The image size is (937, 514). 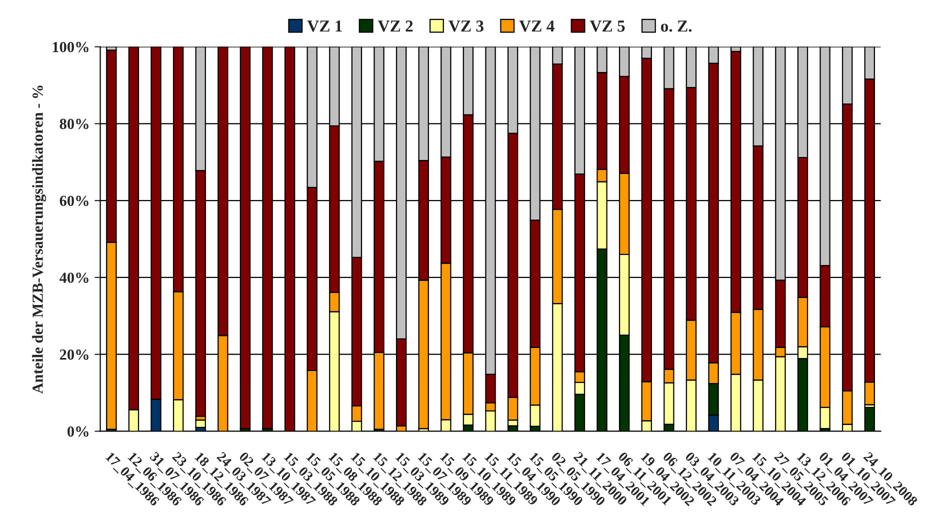 I want to click on y-tick-label: 100%, so click(x=70, y=47).